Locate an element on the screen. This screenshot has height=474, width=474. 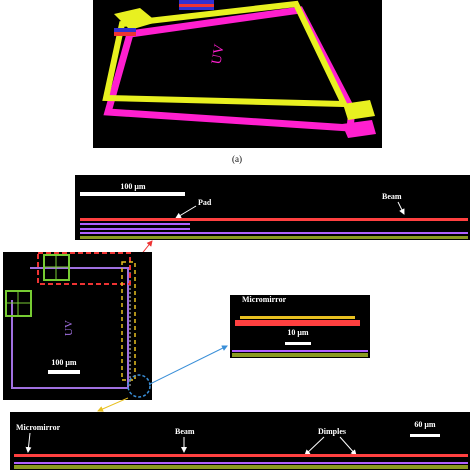
dimples-label: Dimples is located at coordinates (332, 431).